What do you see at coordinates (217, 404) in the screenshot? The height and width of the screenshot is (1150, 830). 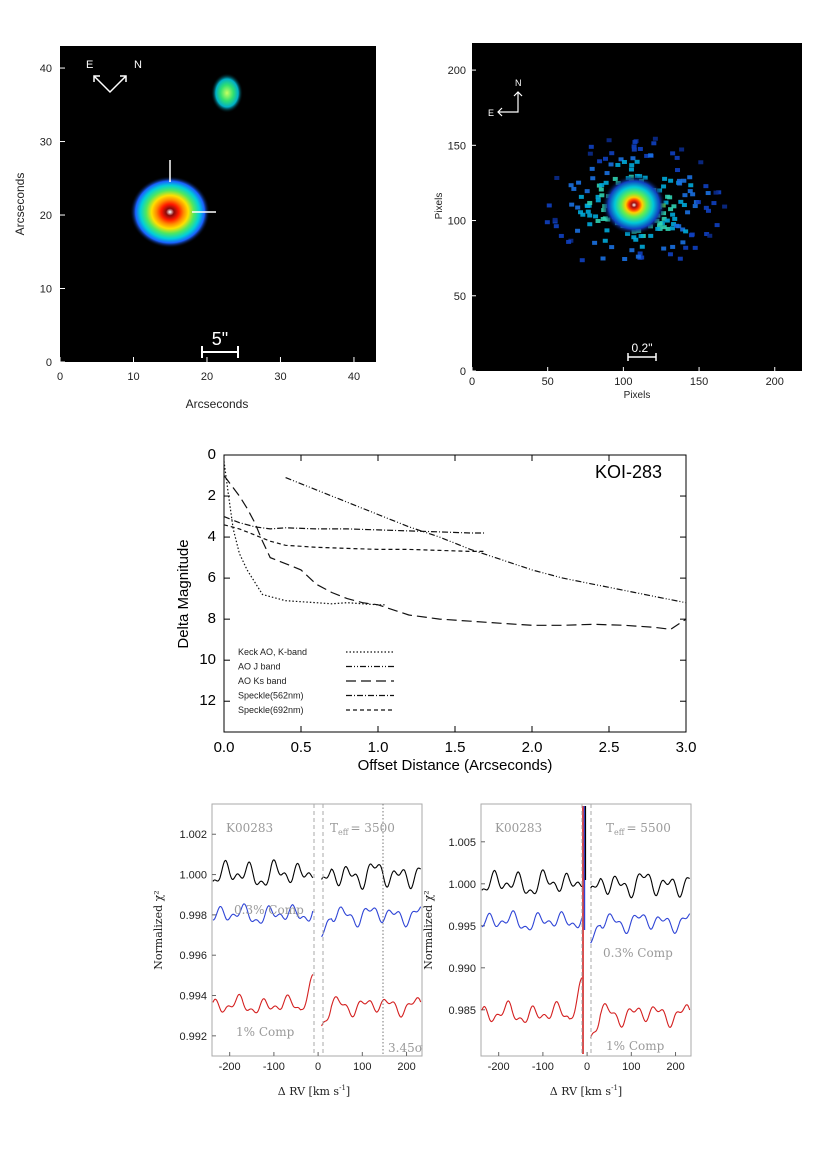 I see `x-axis-label: Arcseconds` at bounding box center [217, 404].